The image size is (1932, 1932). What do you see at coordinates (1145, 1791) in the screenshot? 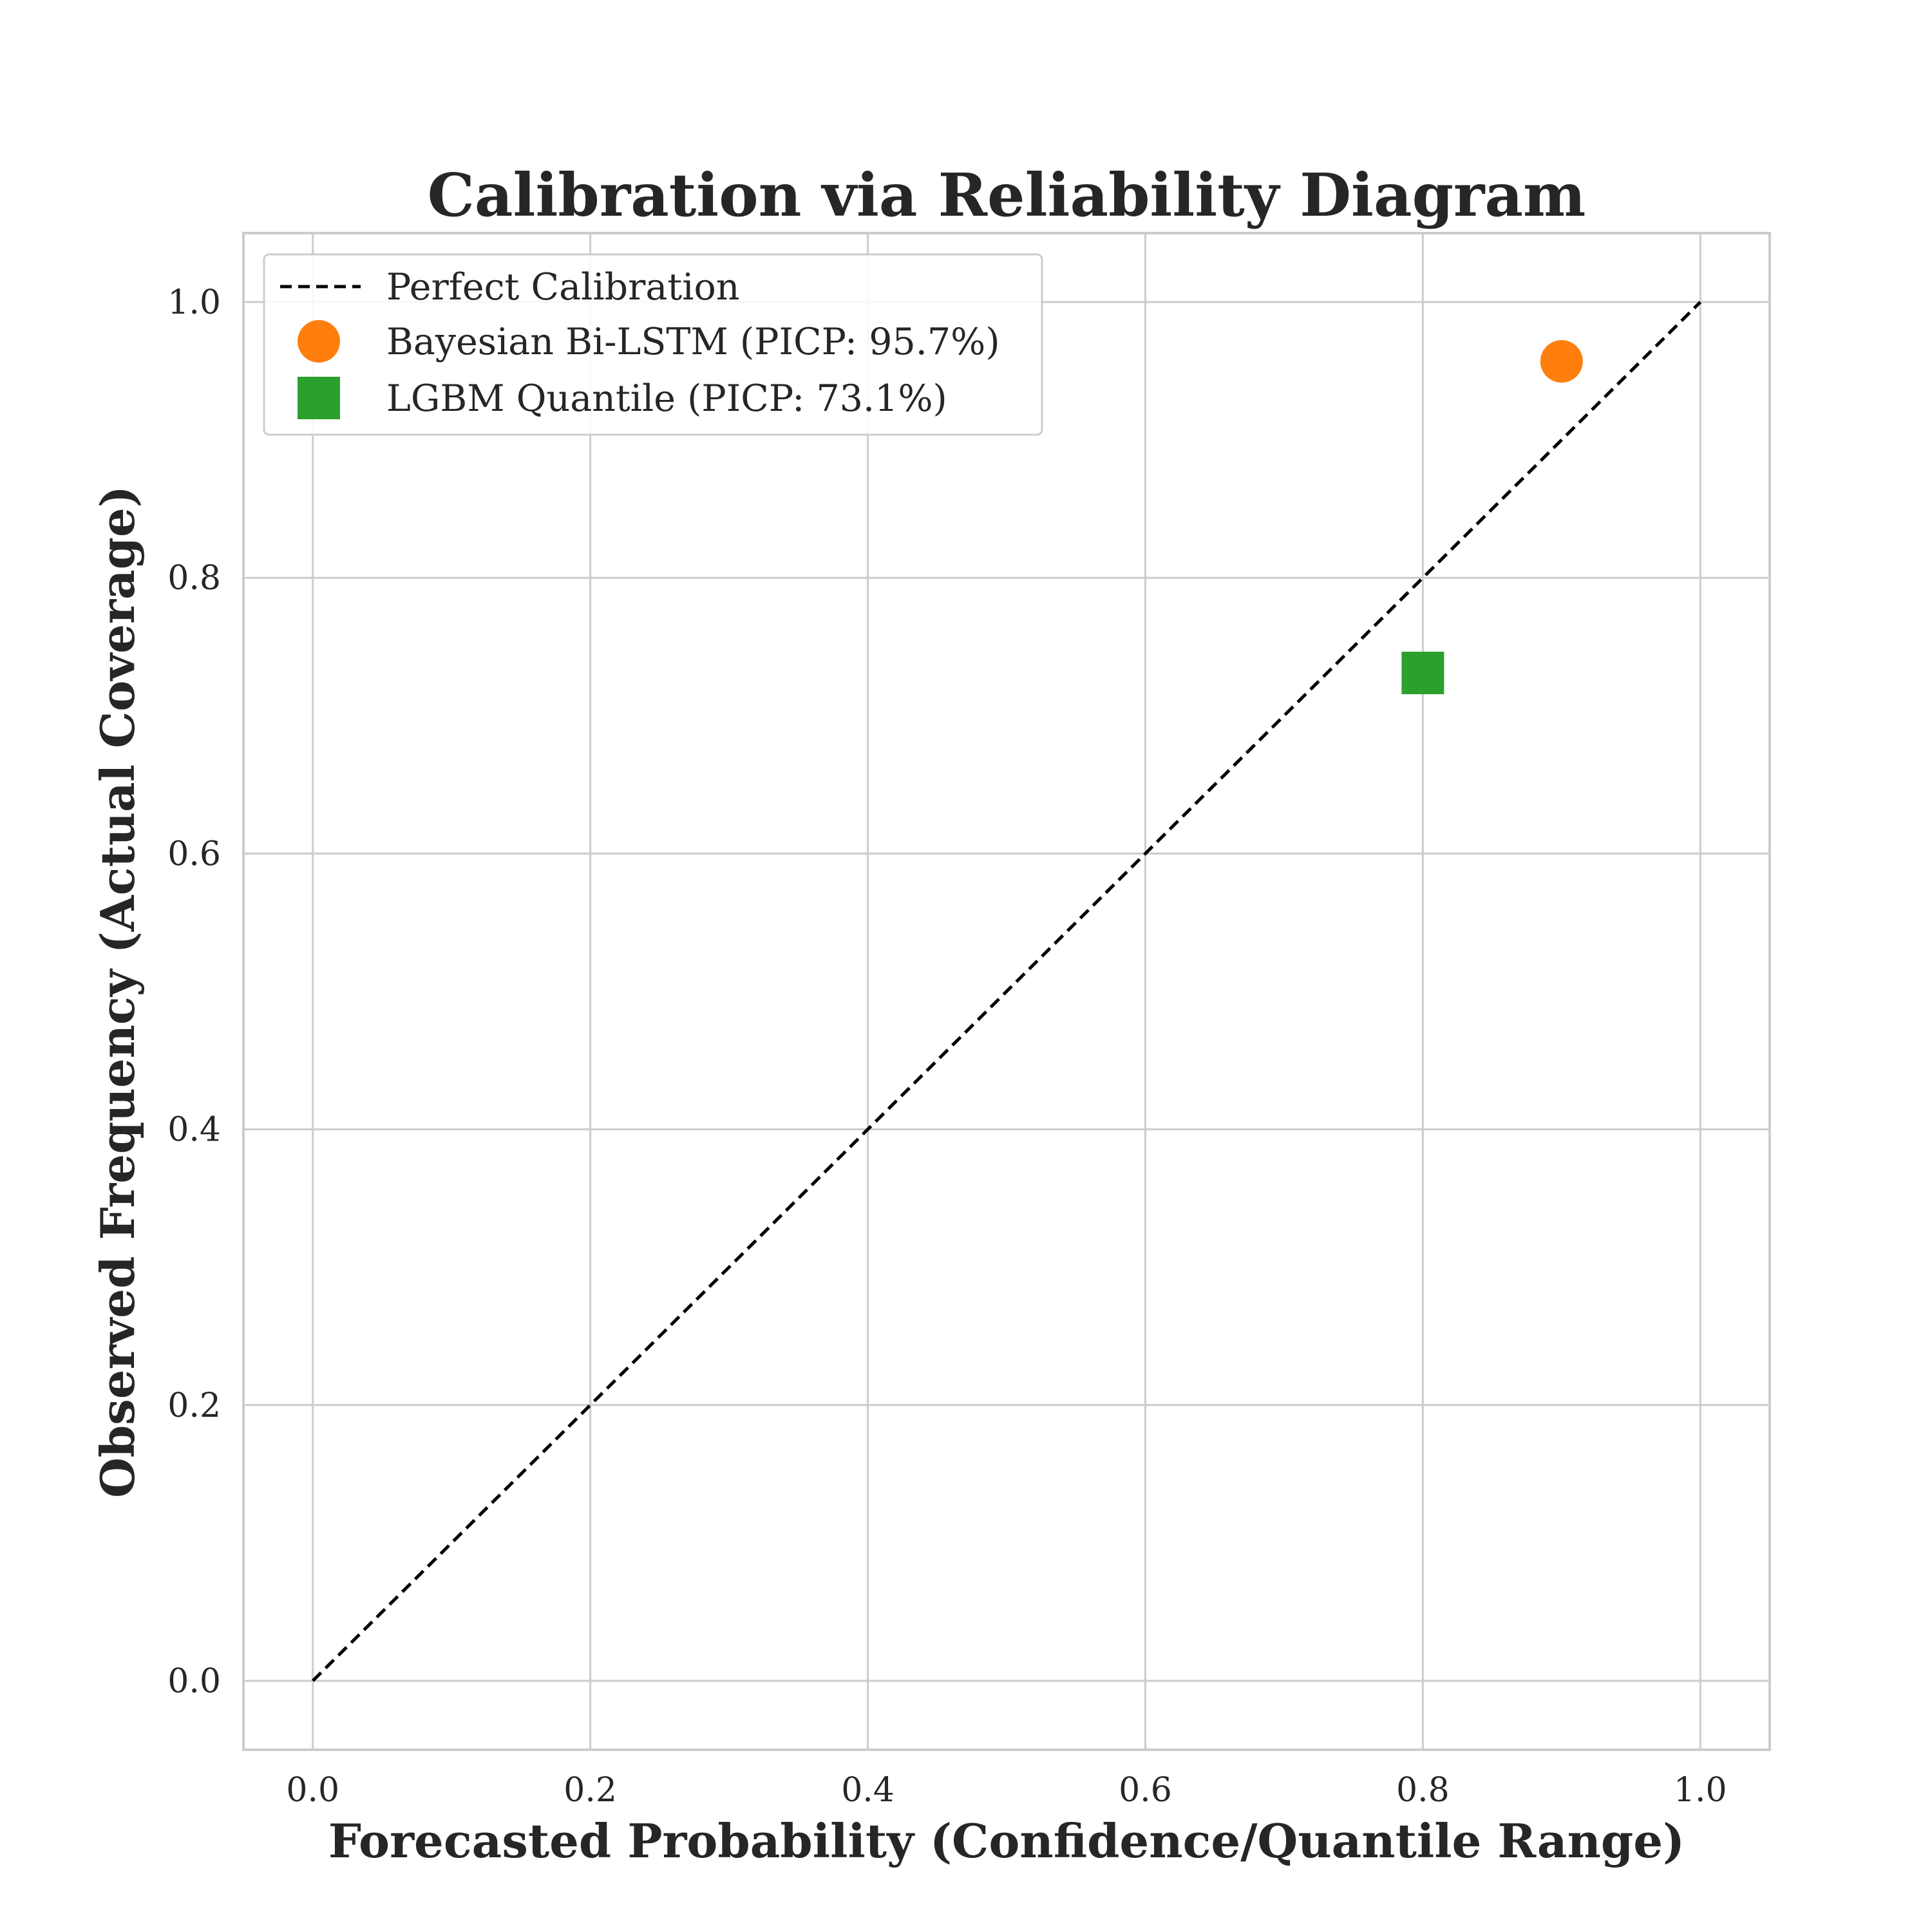
I see `x-tick-label: 0.6` at bounding box center [1145, 1791].